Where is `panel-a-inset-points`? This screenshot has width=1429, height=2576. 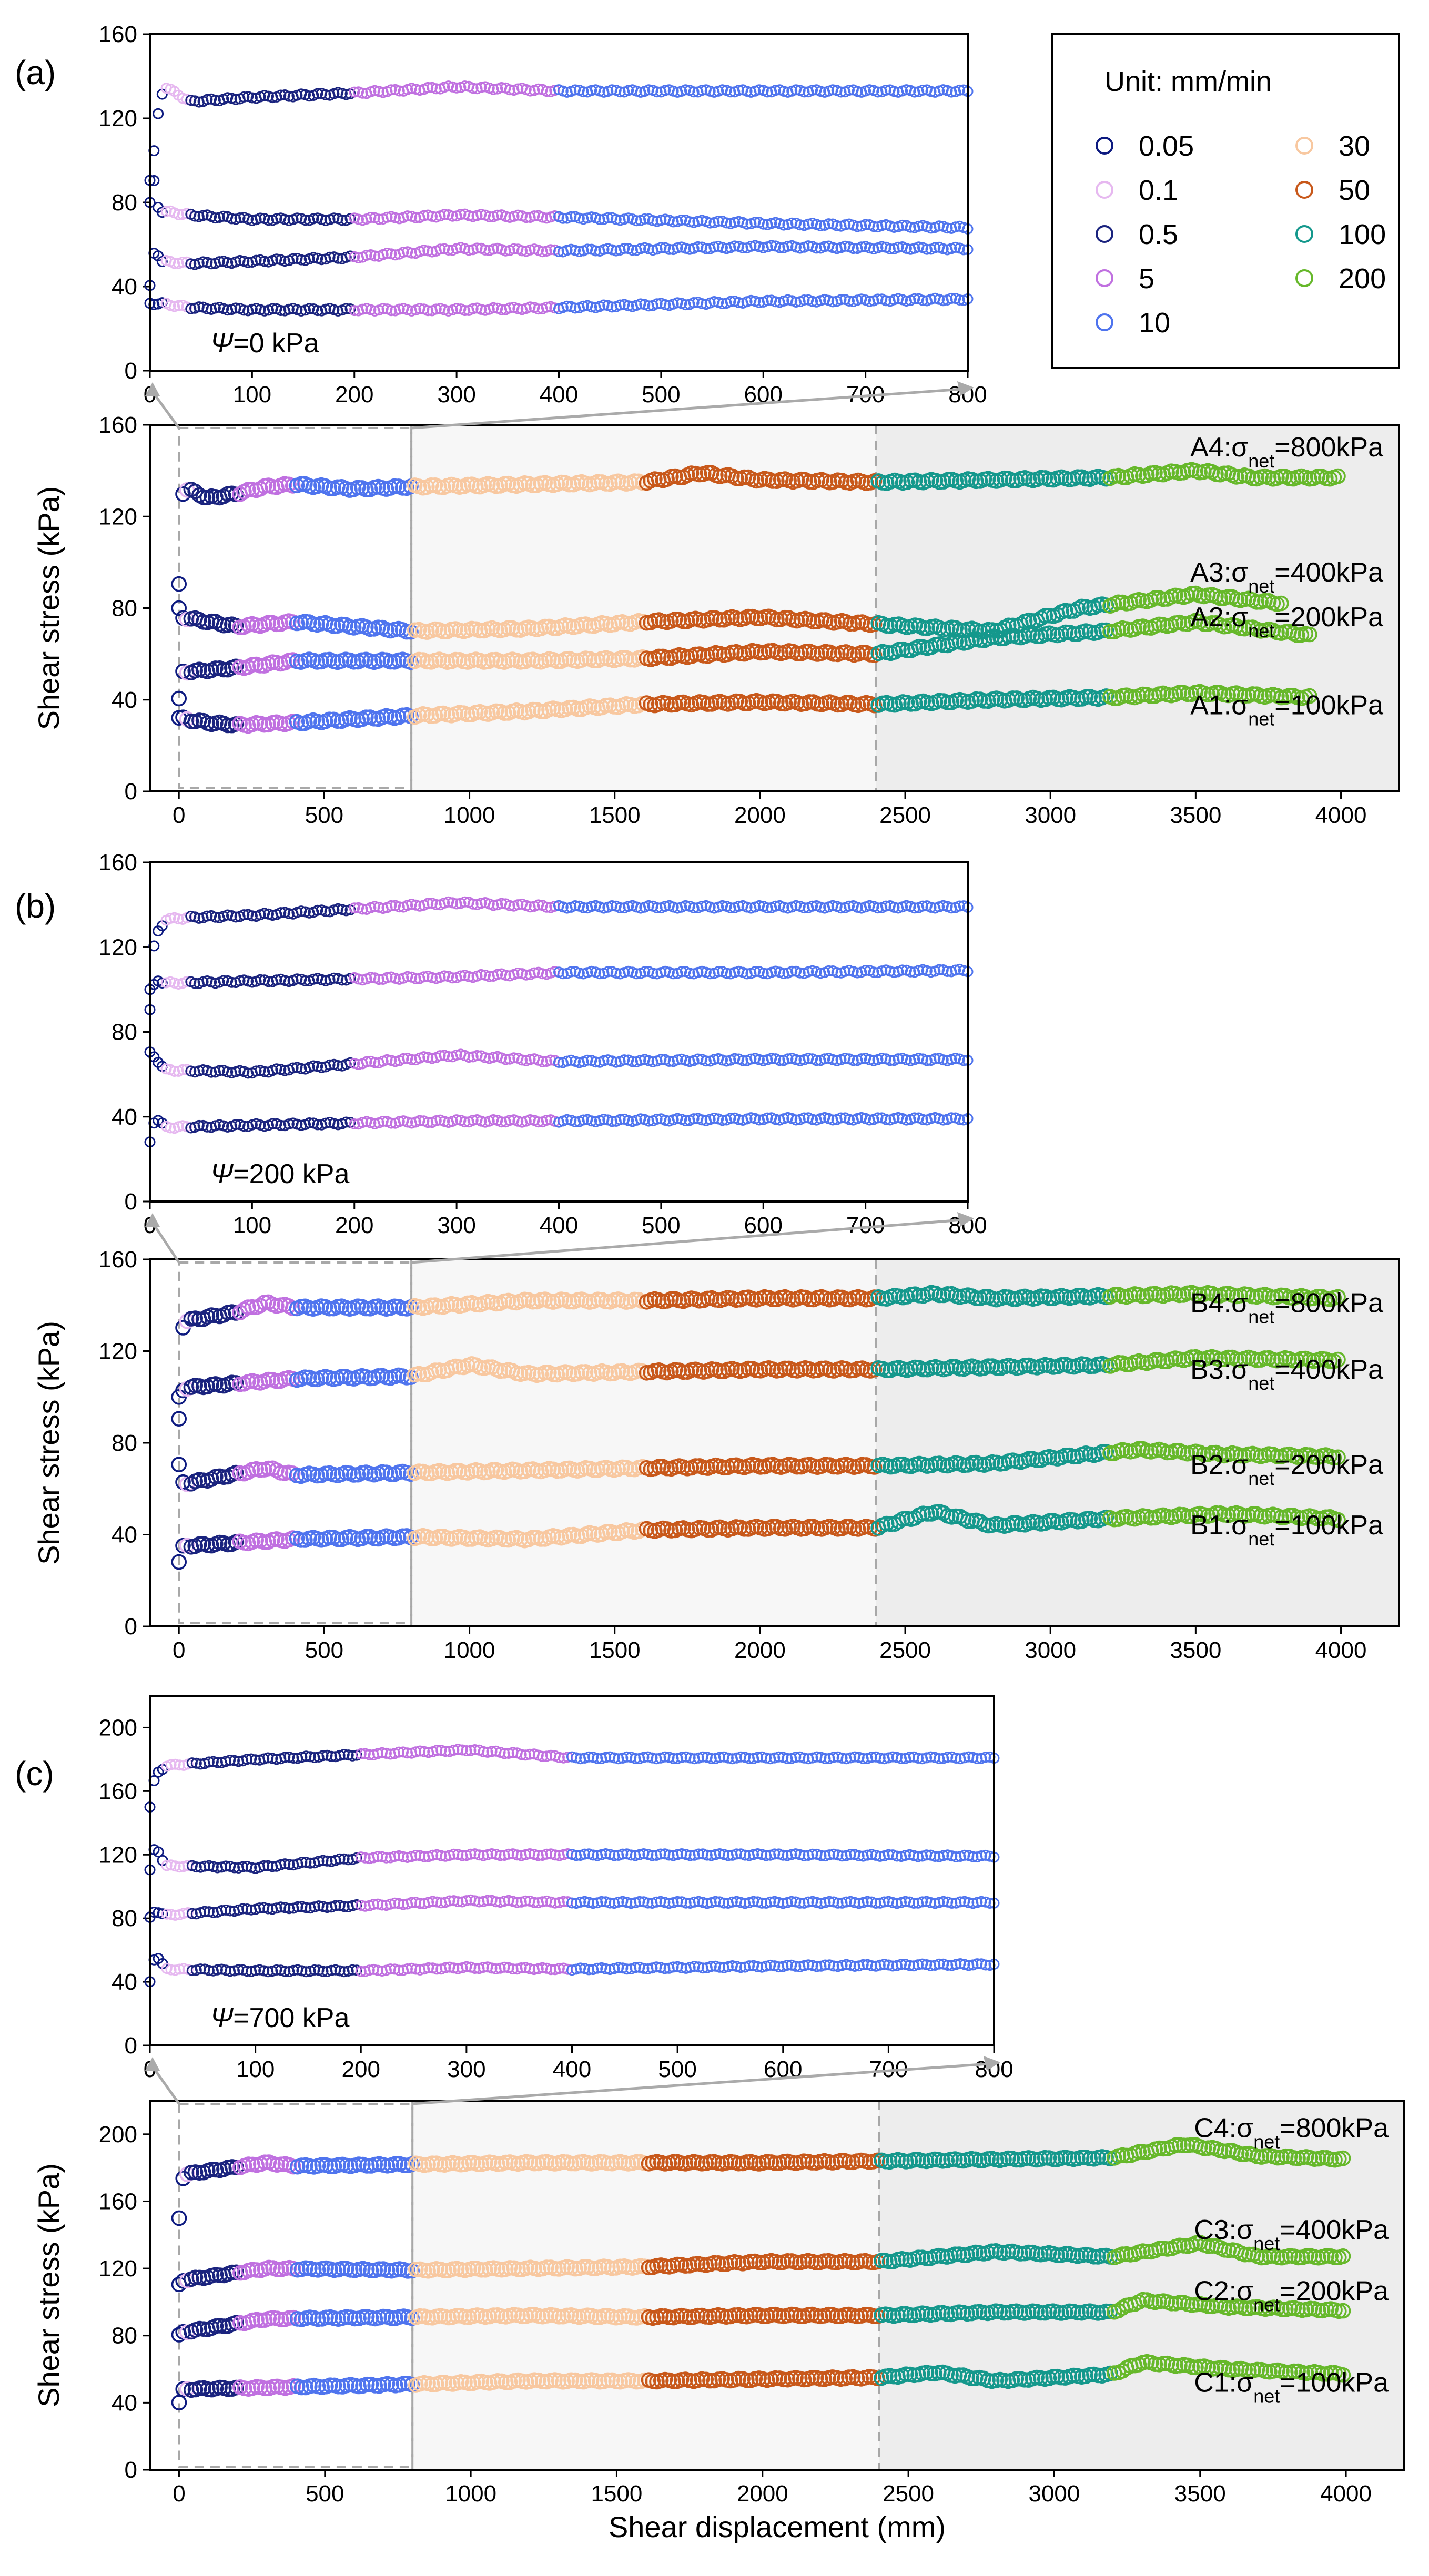 panel-a-inset-points is located at coordinates (559, 198).